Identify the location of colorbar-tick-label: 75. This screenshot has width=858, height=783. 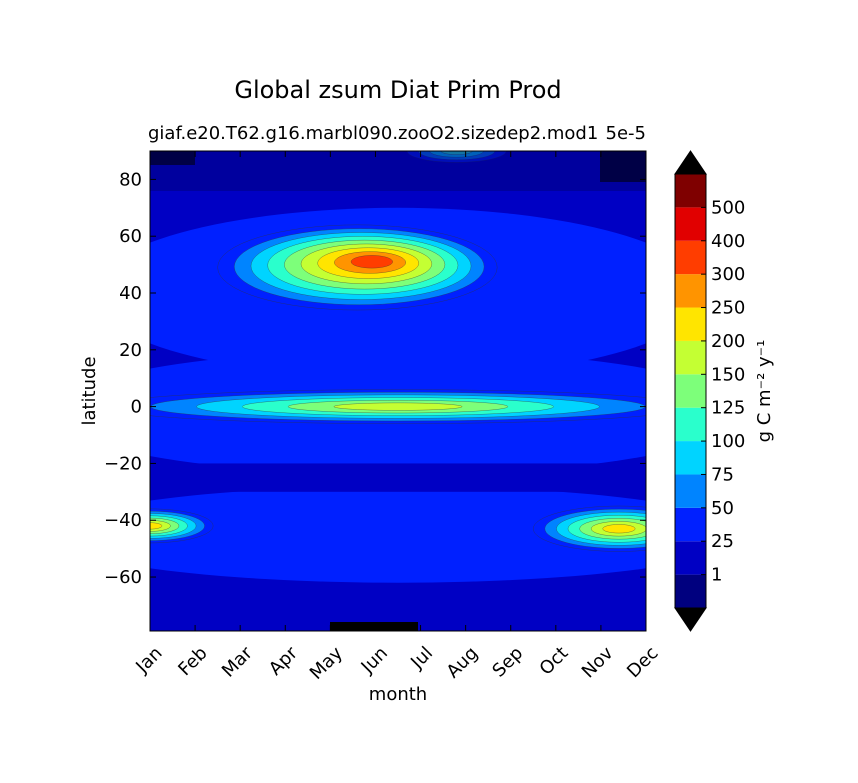
(722, 474).